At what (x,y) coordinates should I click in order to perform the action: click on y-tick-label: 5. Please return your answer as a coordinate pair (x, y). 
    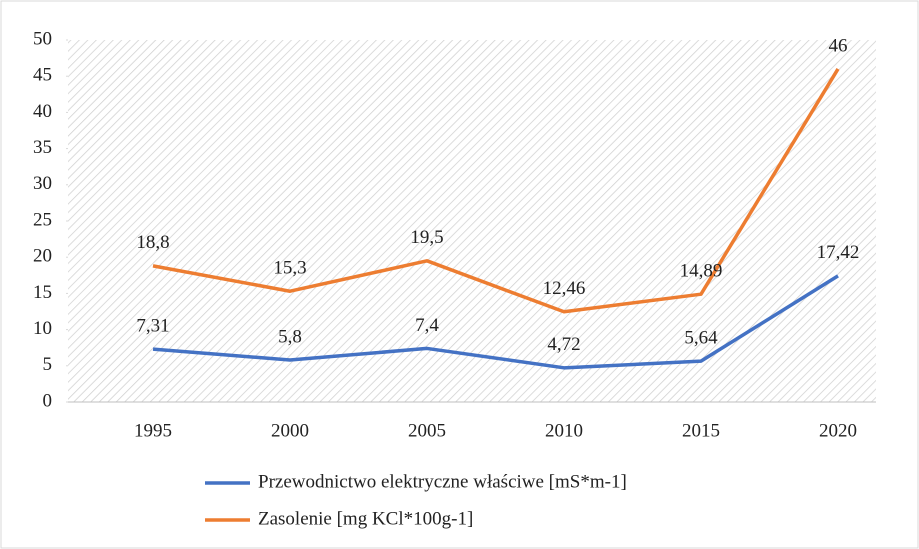
    Looking at the image, I should click on (48, 364).